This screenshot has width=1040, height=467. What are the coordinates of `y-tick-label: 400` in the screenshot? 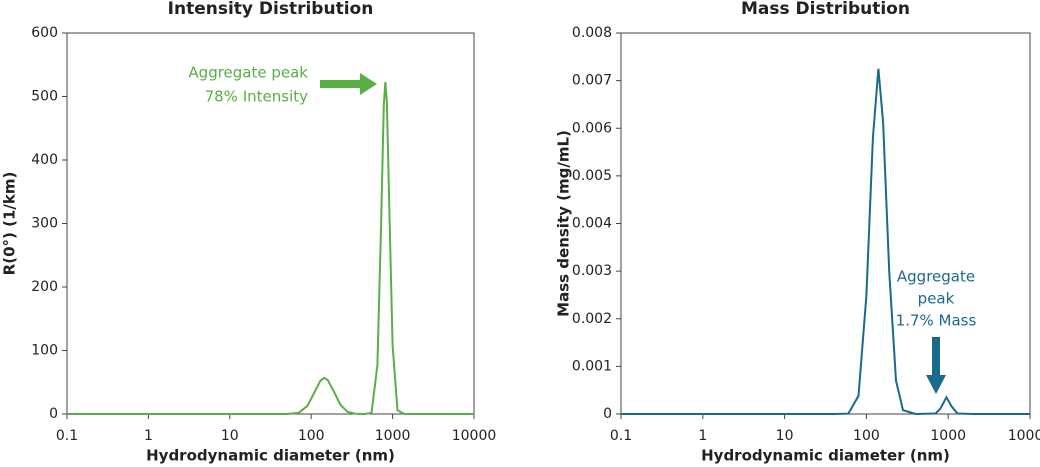 It's located at (44, 160).